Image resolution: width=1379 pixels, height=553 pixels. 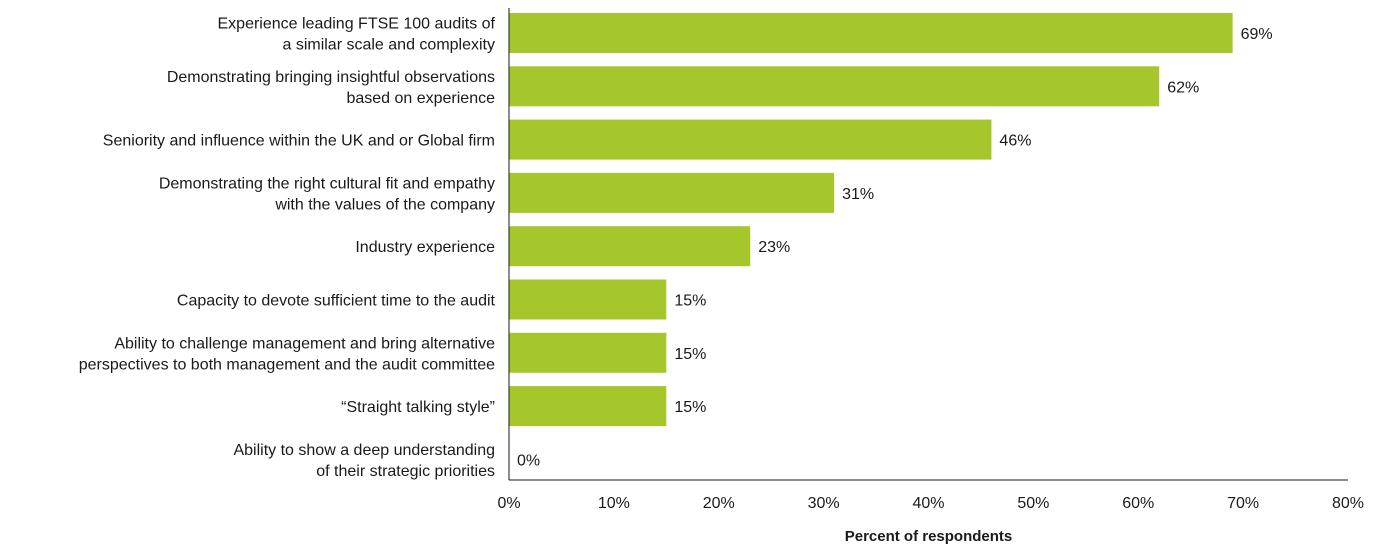 What do you see at coordinates (528, 460) in the screenshot?
I see `bar-value-label: 0%` at bounding box center [528, 460].